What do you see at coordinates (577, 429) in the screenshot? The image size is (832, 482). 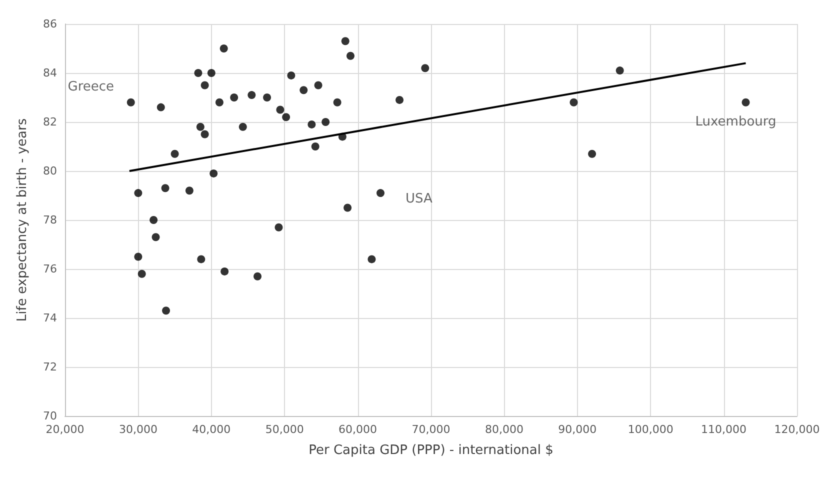 I see `x-tick-label: 90,000` at bounding box center [577, 429].